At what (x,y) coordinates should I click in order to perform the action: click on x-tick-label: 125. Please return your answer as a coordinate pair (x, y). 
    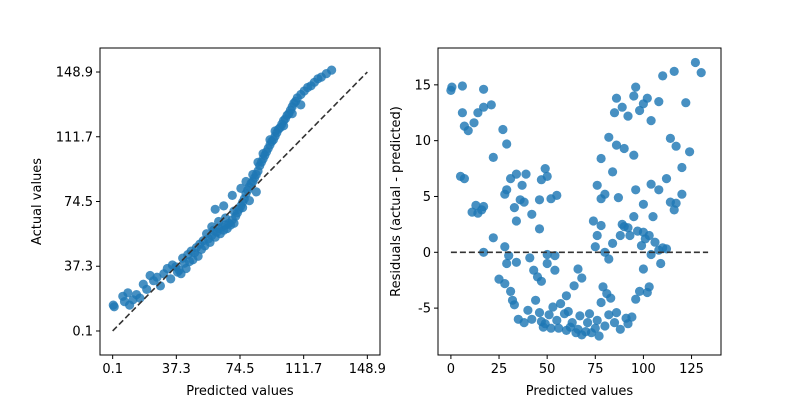
    Looking at the image, I should click on (691, 369).